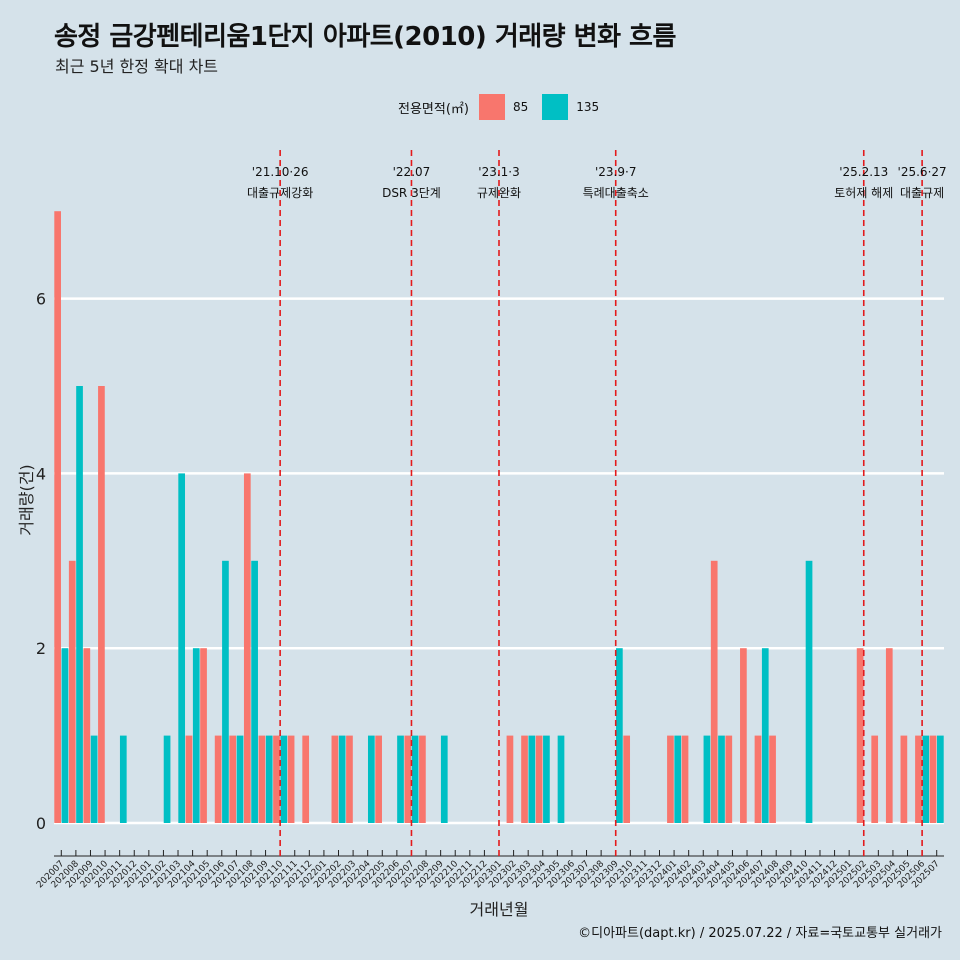 The image size is (960, 960). Describe the element at coordinates (41, 648) in the screenshot. I see `y-tick-label: 2` at that location.